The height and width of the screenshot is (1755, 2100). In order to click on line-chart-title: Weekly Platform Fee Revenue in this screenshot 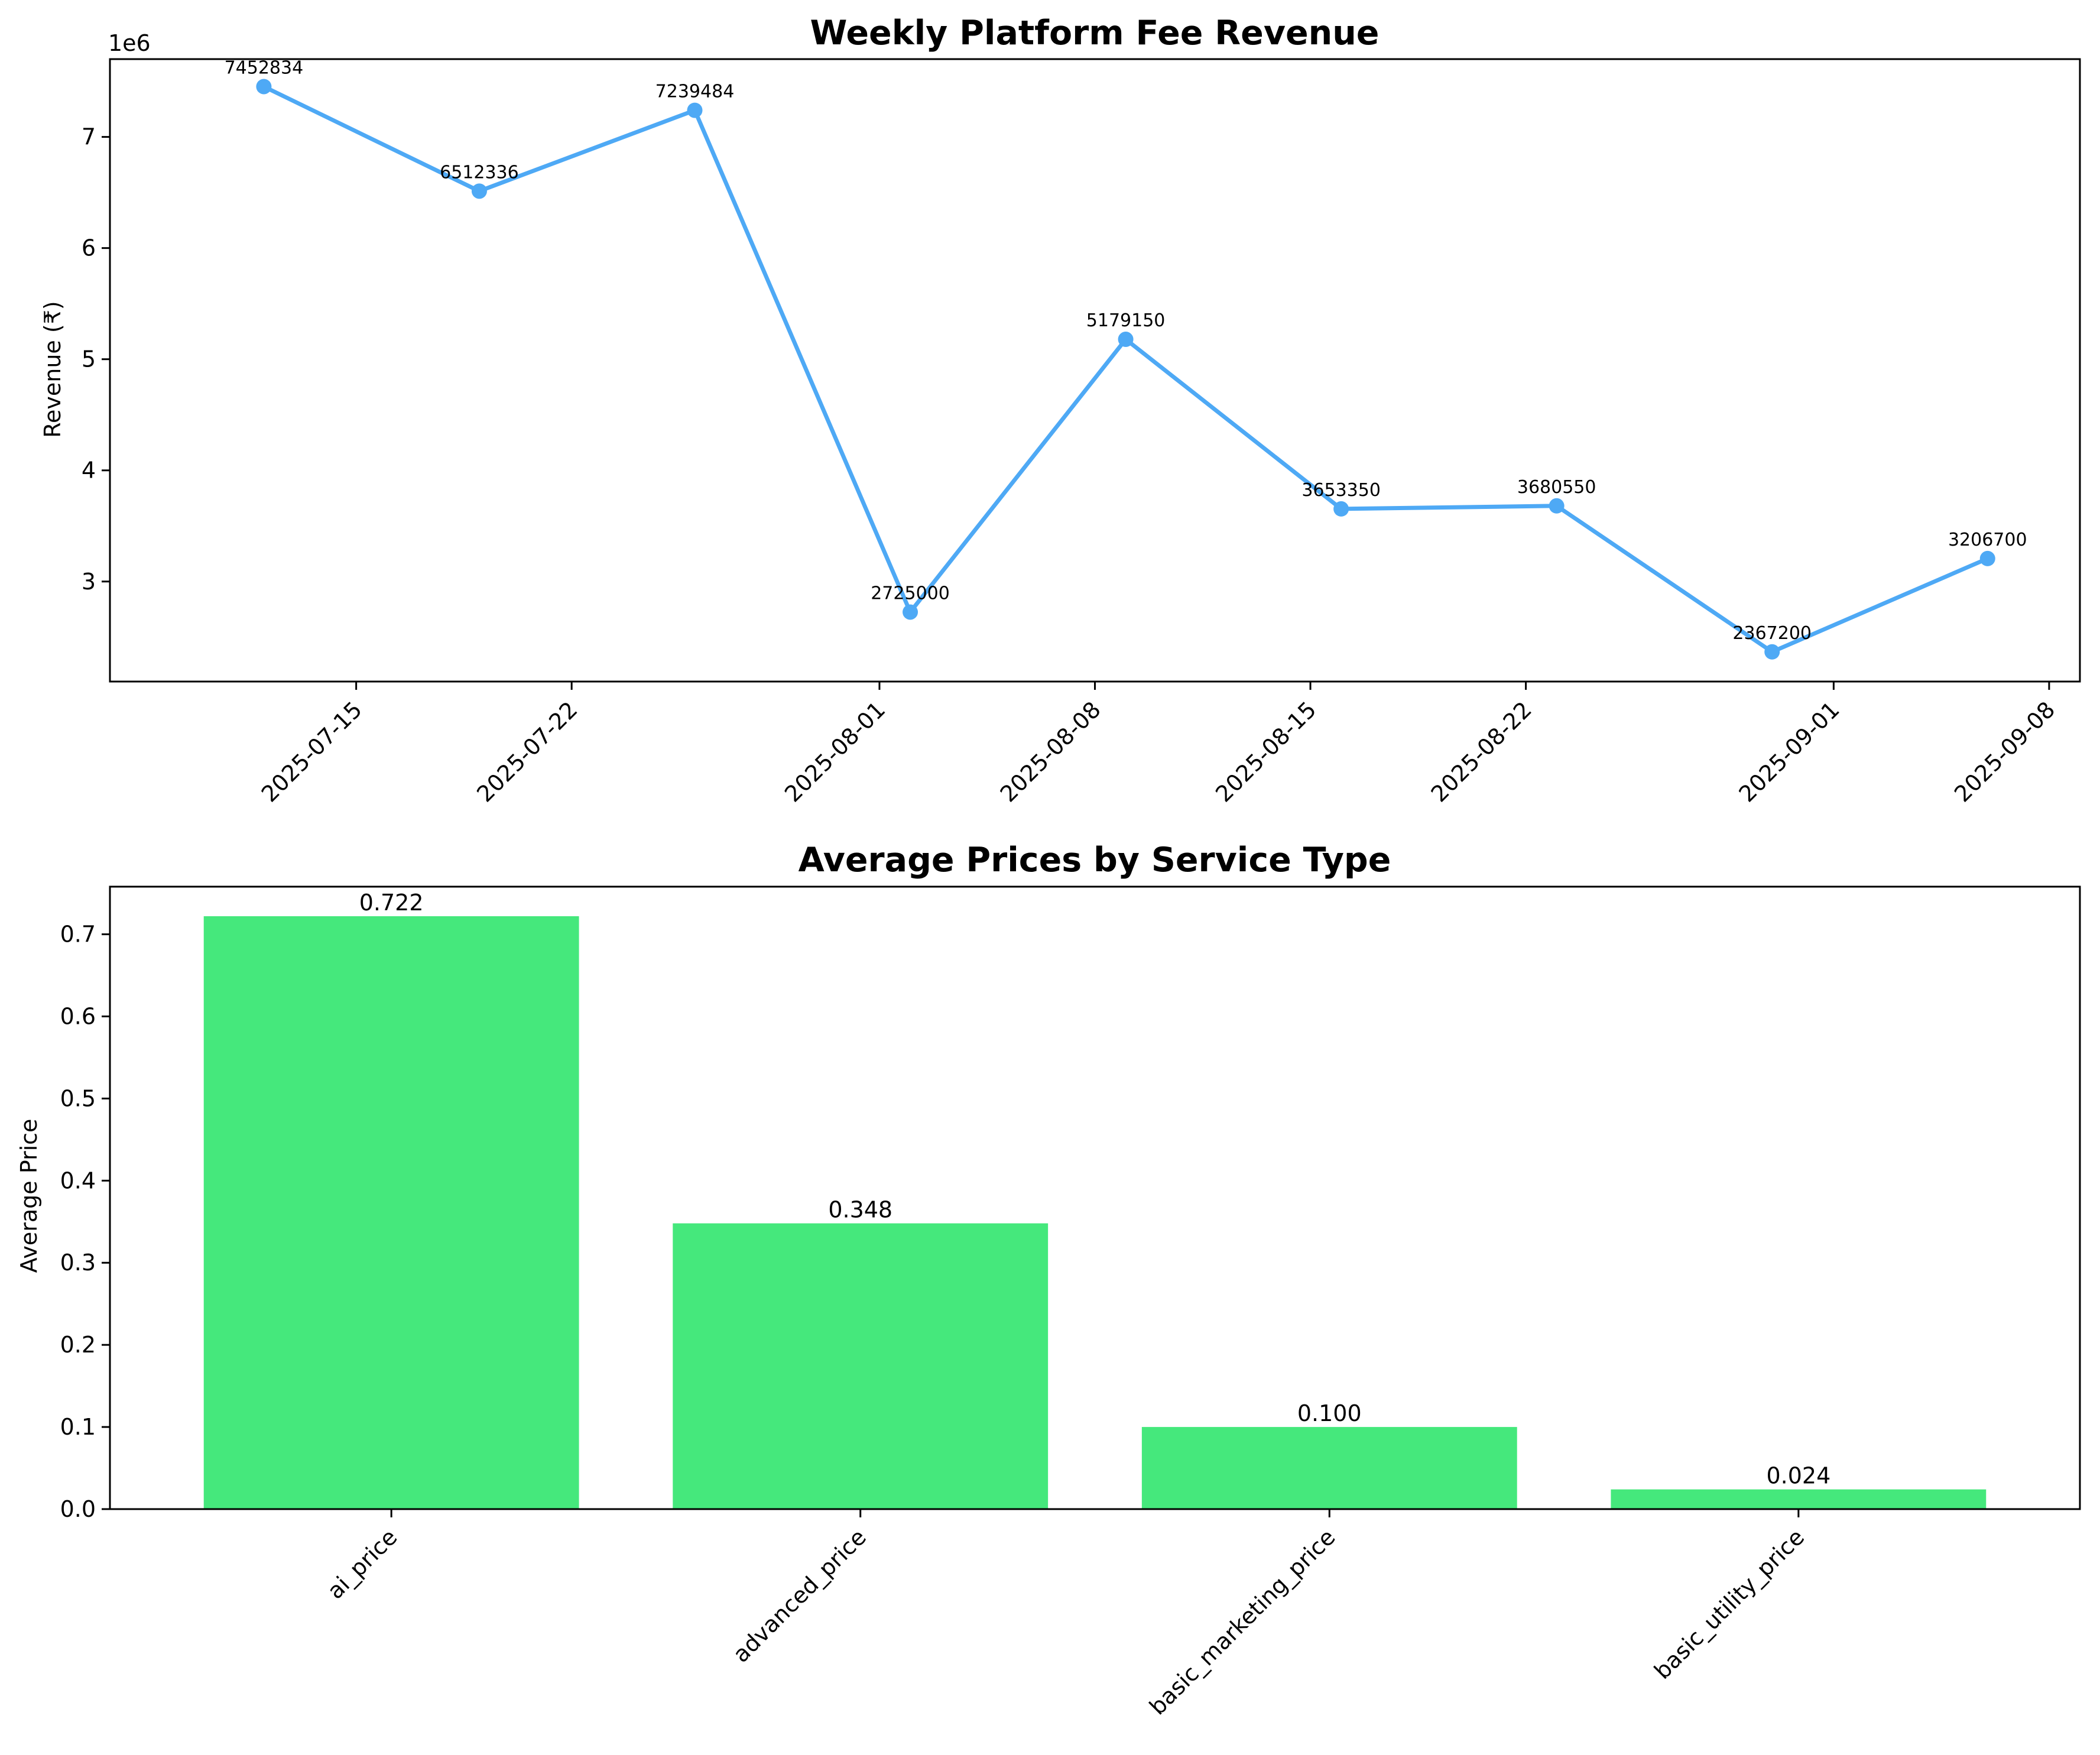, I will do `click(1095, 33)`.